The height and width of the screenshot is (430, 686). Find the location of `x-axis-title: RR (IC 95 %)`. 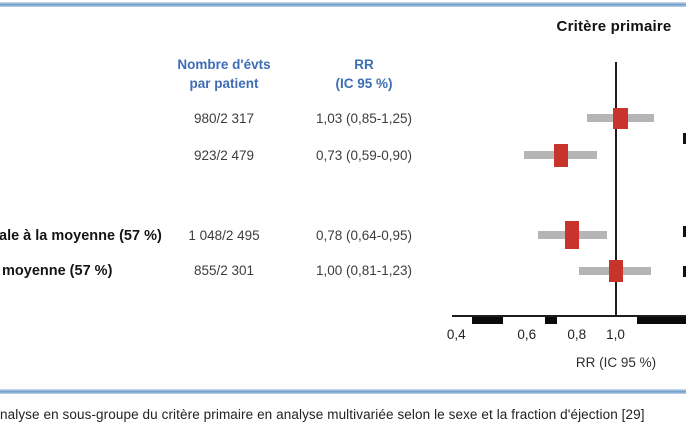

x-axis-title: RR (IC 95 %) is located at coordinates (616, 362).